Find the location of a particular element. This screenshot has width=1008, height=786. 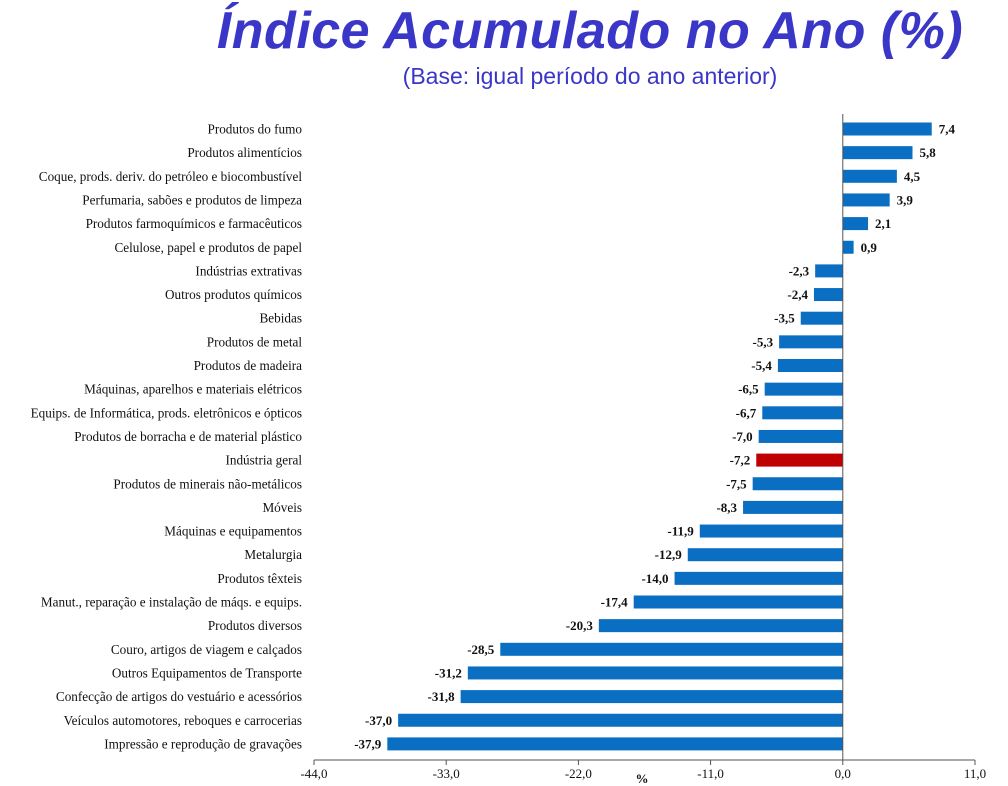

category-label: Produtos alimentícios is located at coordinates (244, 152).